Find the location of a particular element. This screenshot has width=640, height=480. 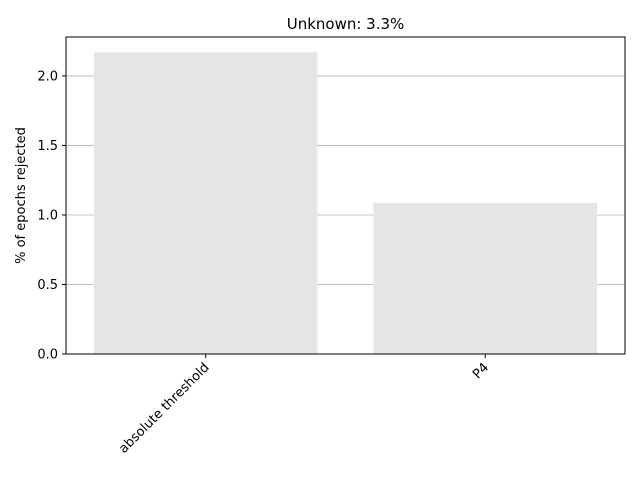

y-axis-ticks: 0.0 0.5 1.0 1.5 2.0 is located at coordinates (51, 216).